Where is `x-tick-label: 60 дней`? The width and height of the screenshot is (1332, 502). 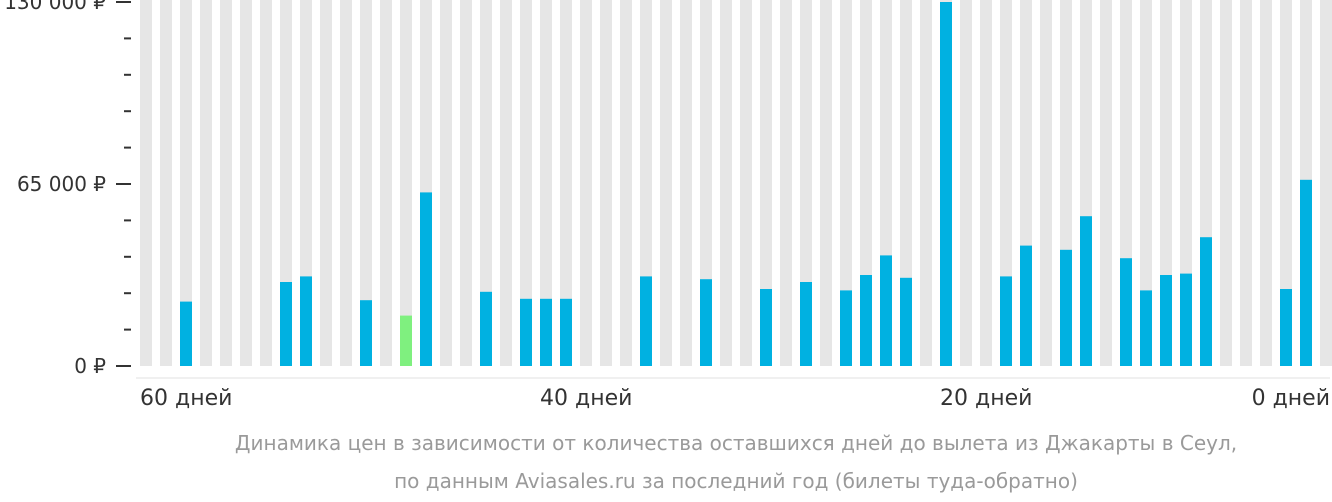 x-tick-label: 60 дней is located at coordinates (186, 398).